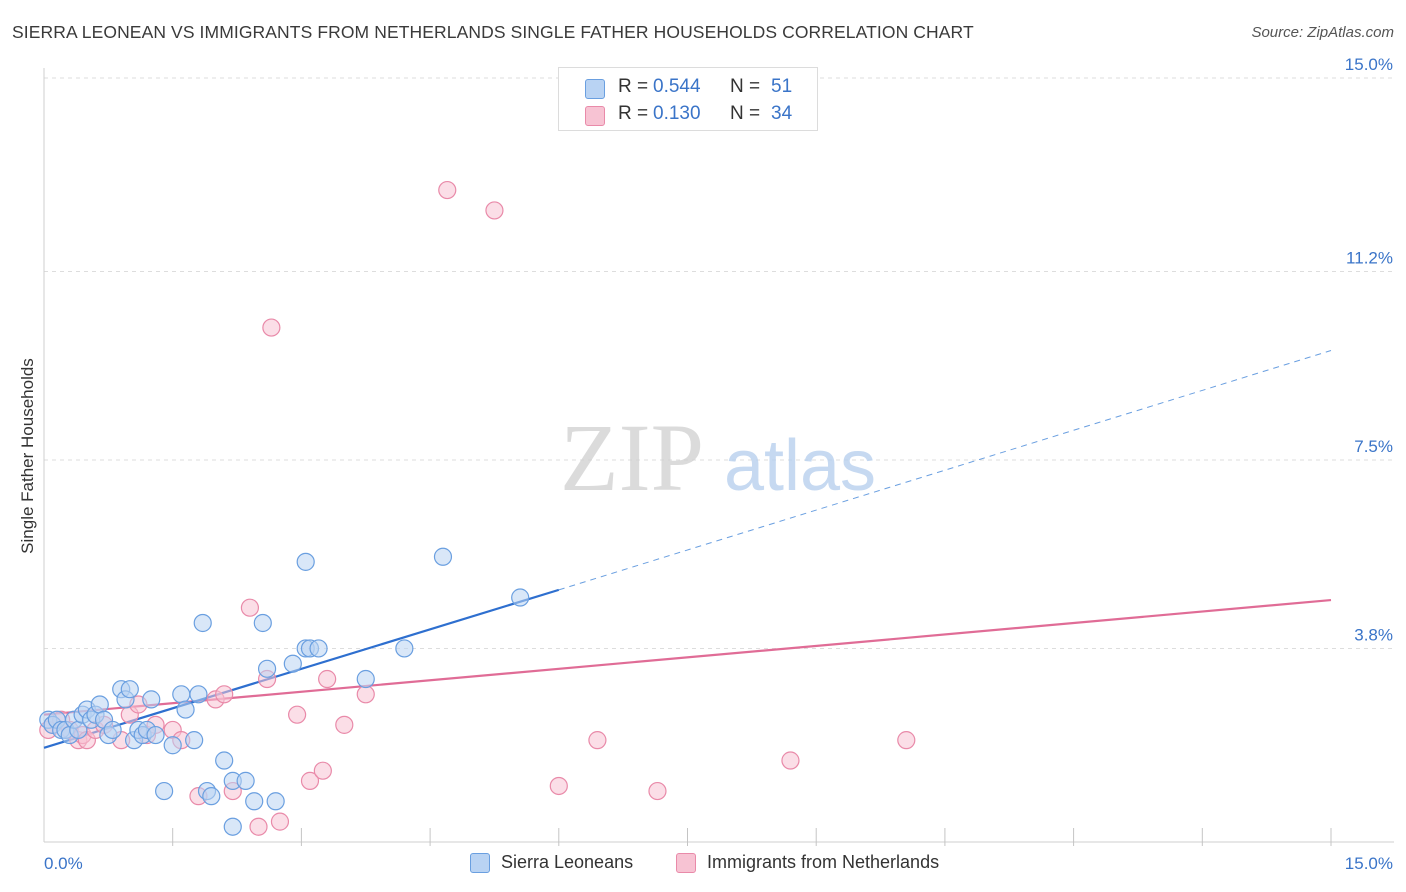  Describe the element at coordinates (677, 86) in the screenshot. I see `r-value: 0.544` at that location.